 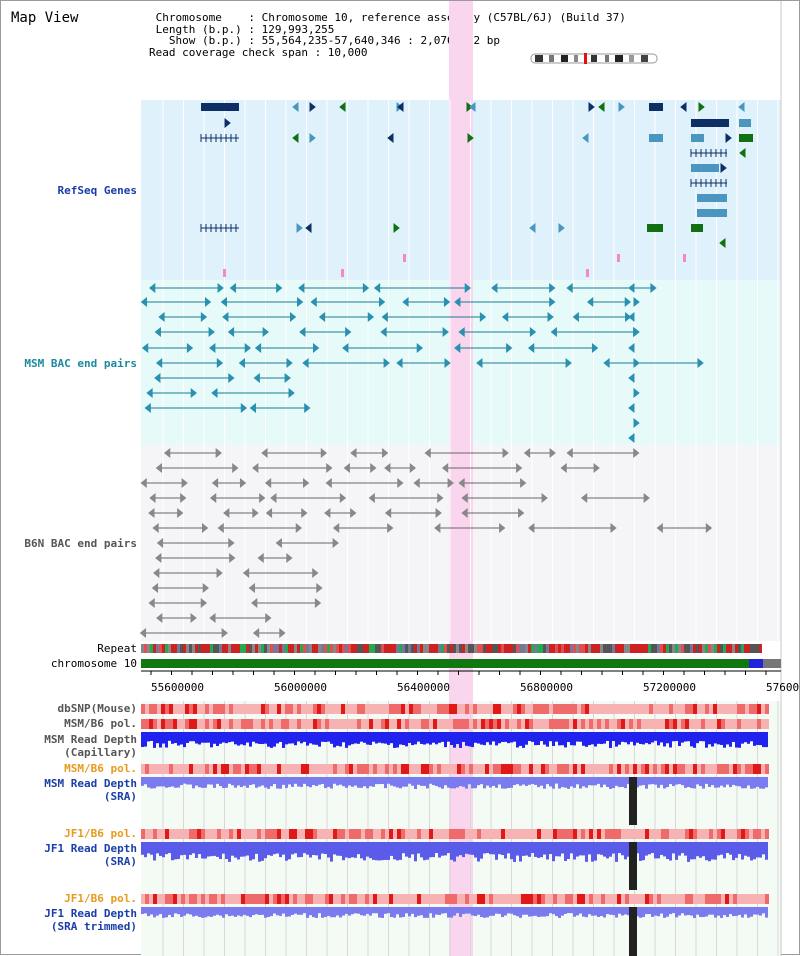 I want to click on chromosome-ideogram, so click(x=595, y=59).